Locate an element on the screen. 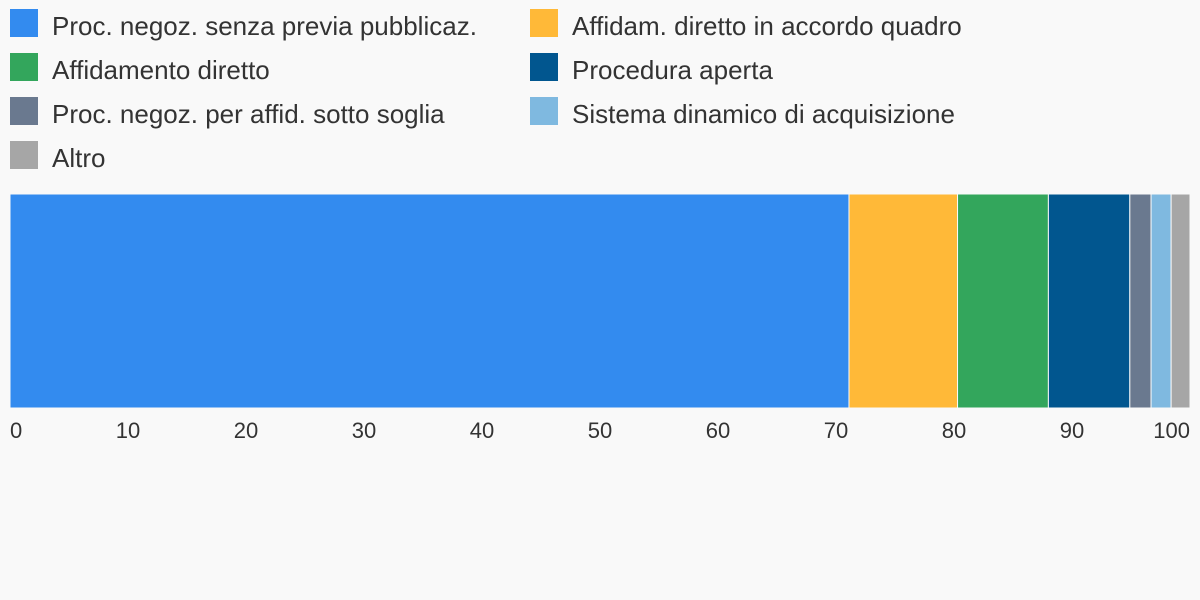 Image resolution: width=1200 pixels, height=600 pixels. x-tick-label: 40 is located at coordinates (482, 430).